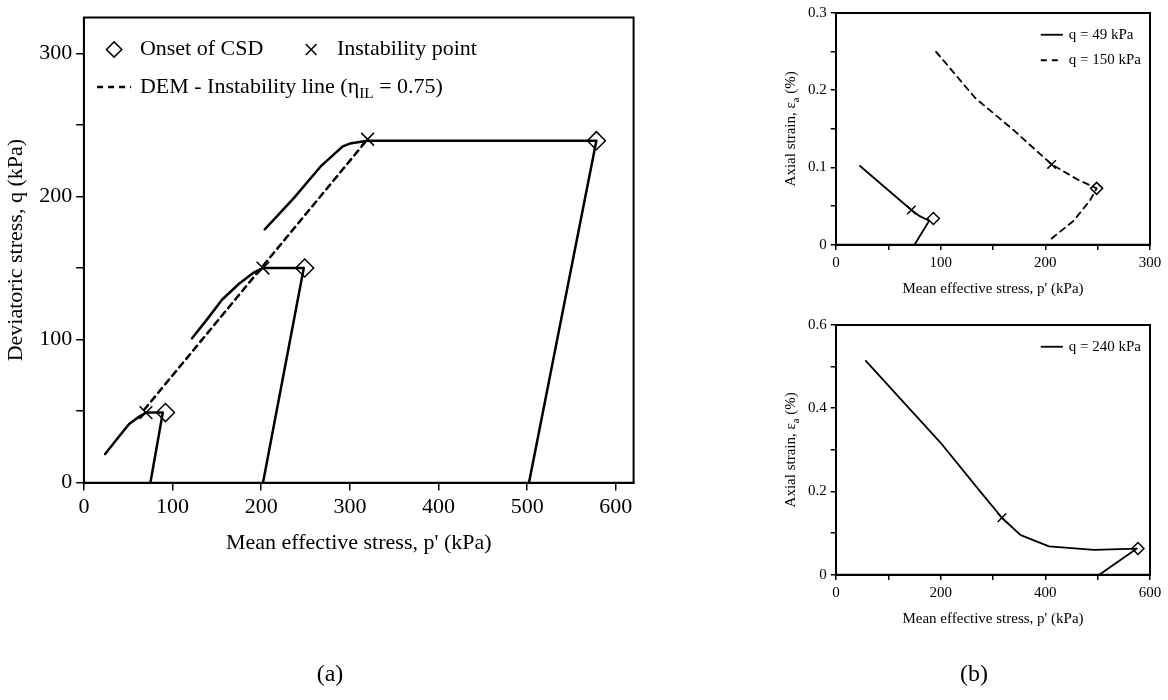 The height and width of the screenshot is (700, 1168). What do you see at coordinates (56, 52) in the screenshot?
I see `y-tick-label: 300` at bounding box center [56, 52].